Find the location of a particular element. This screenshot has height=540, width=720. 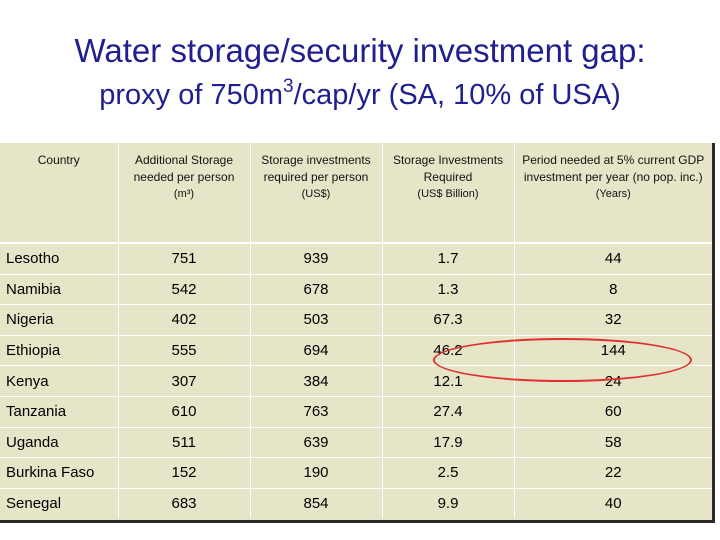

cell-investment-required: 1.3 is located at coordinates (447, 290).